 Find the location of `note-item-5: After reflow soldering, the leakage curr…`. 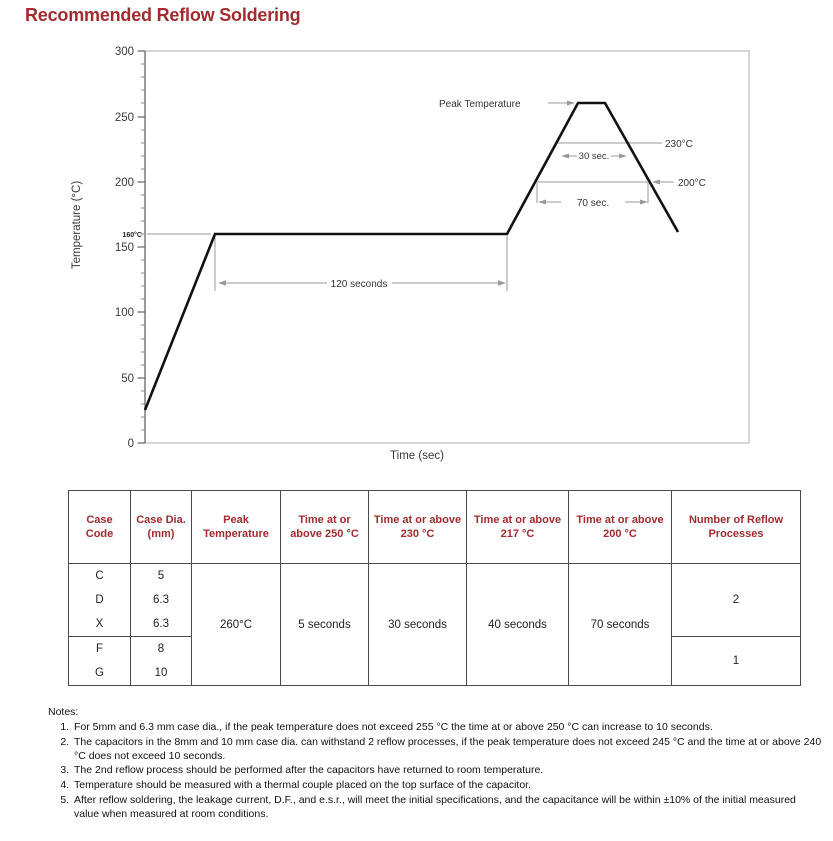

note-item-5: After reflow soldering, the leakage curr… is located at coordinates (447, 808).